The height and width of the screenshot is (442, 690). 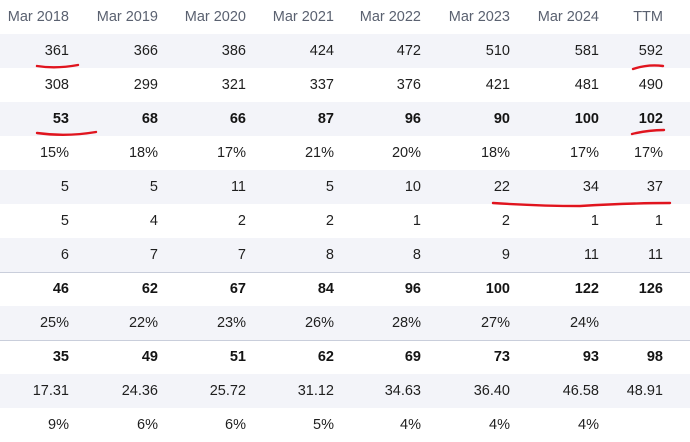 I want to click on table-cell: 36.40, so click(x=491, y=391).